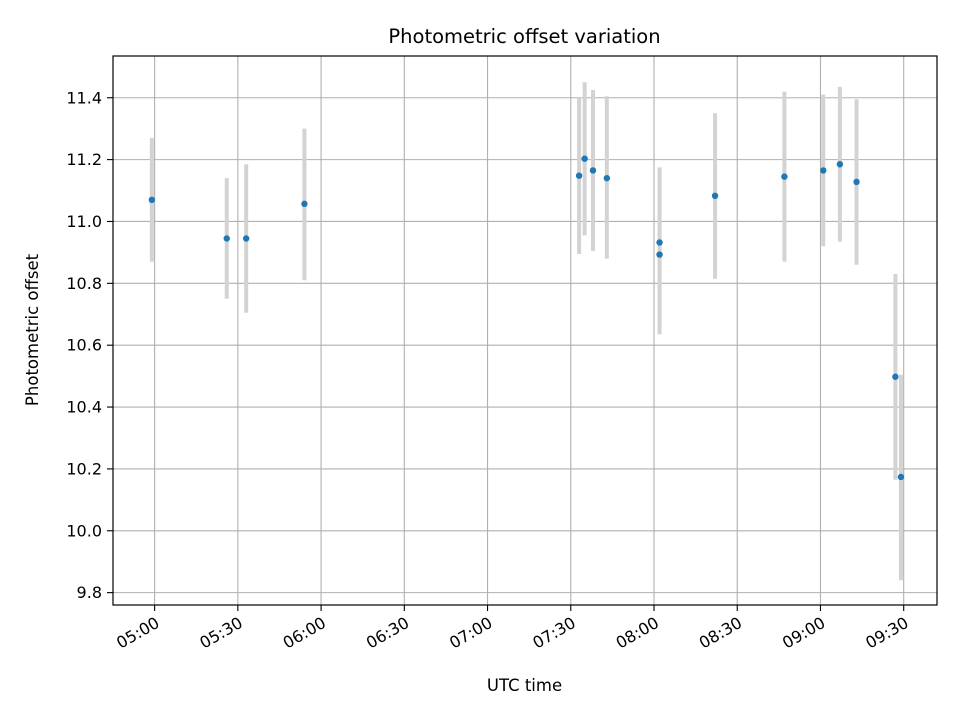 The width and height of the screenshot is (960, 720). I want to click on y-tick-label: 10.4, so click(84, 407).